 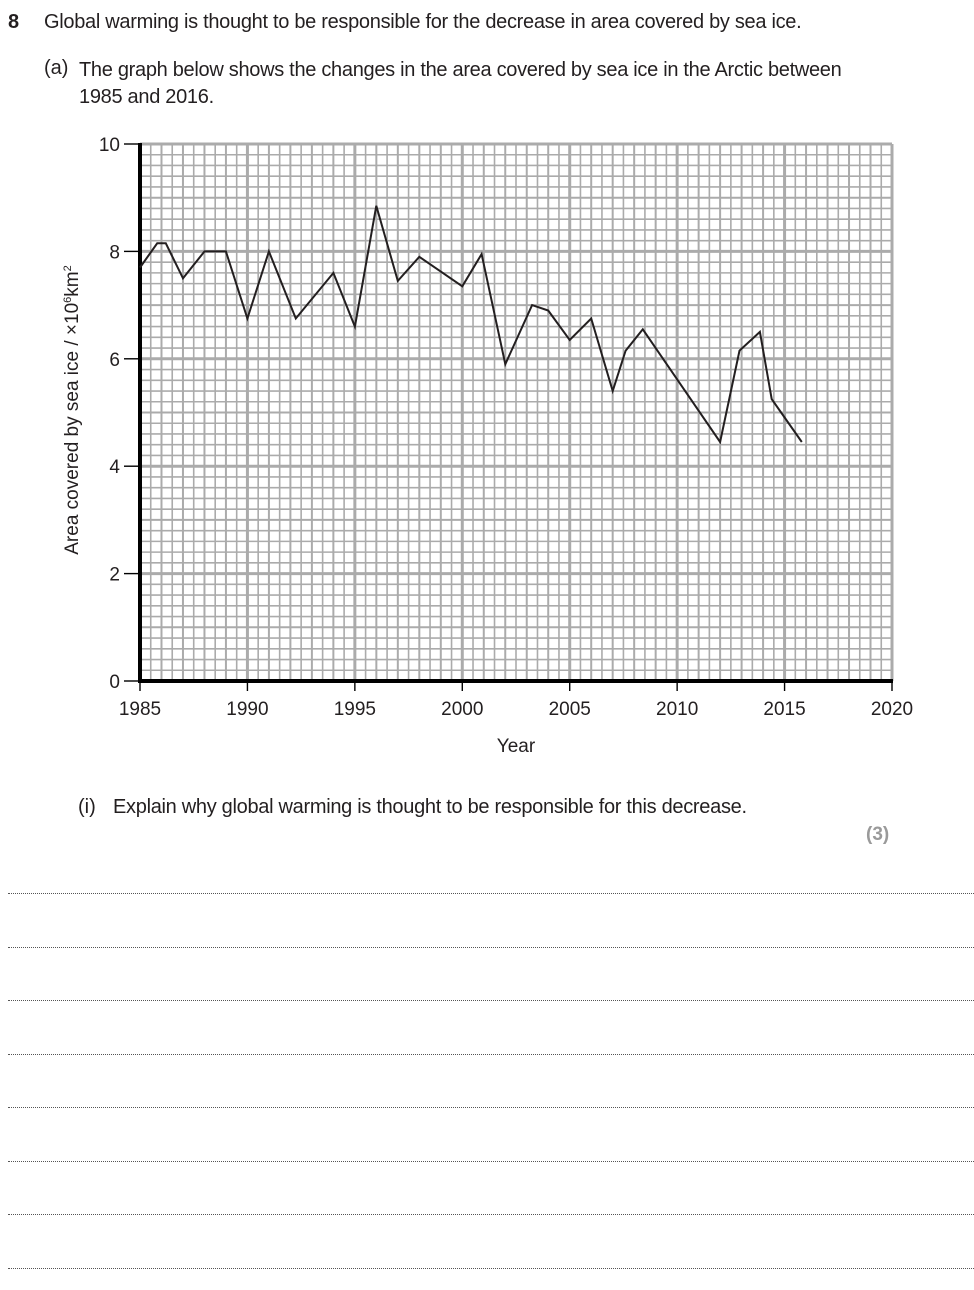 I want to click on y-axis-label-prefix: Area covered by sea ice / ×10, so click(x=72, y=428).